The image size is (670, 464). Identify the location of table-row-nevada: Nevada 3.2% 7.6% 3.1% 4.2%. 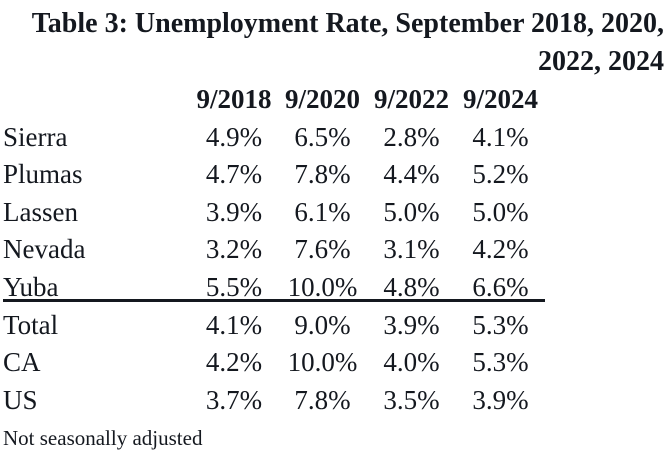
(274, 250).